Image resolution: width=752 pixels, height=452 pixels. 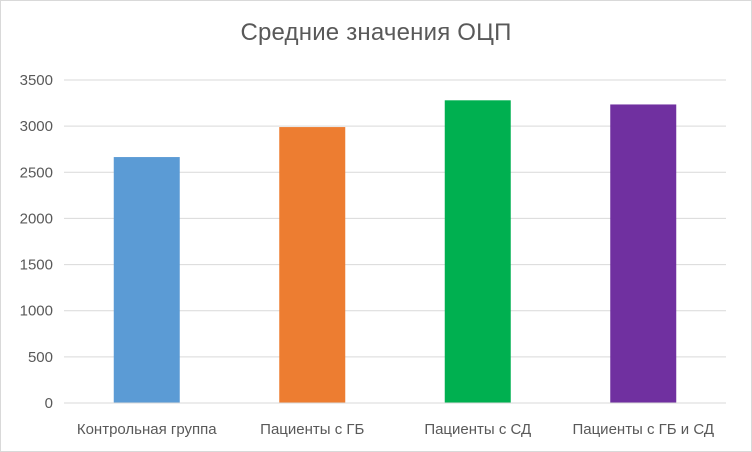 I want to click on y-axis-tick-labels: 0 500 1000 1500 2000 2500 3000 3500, so click(x=36, y=242).